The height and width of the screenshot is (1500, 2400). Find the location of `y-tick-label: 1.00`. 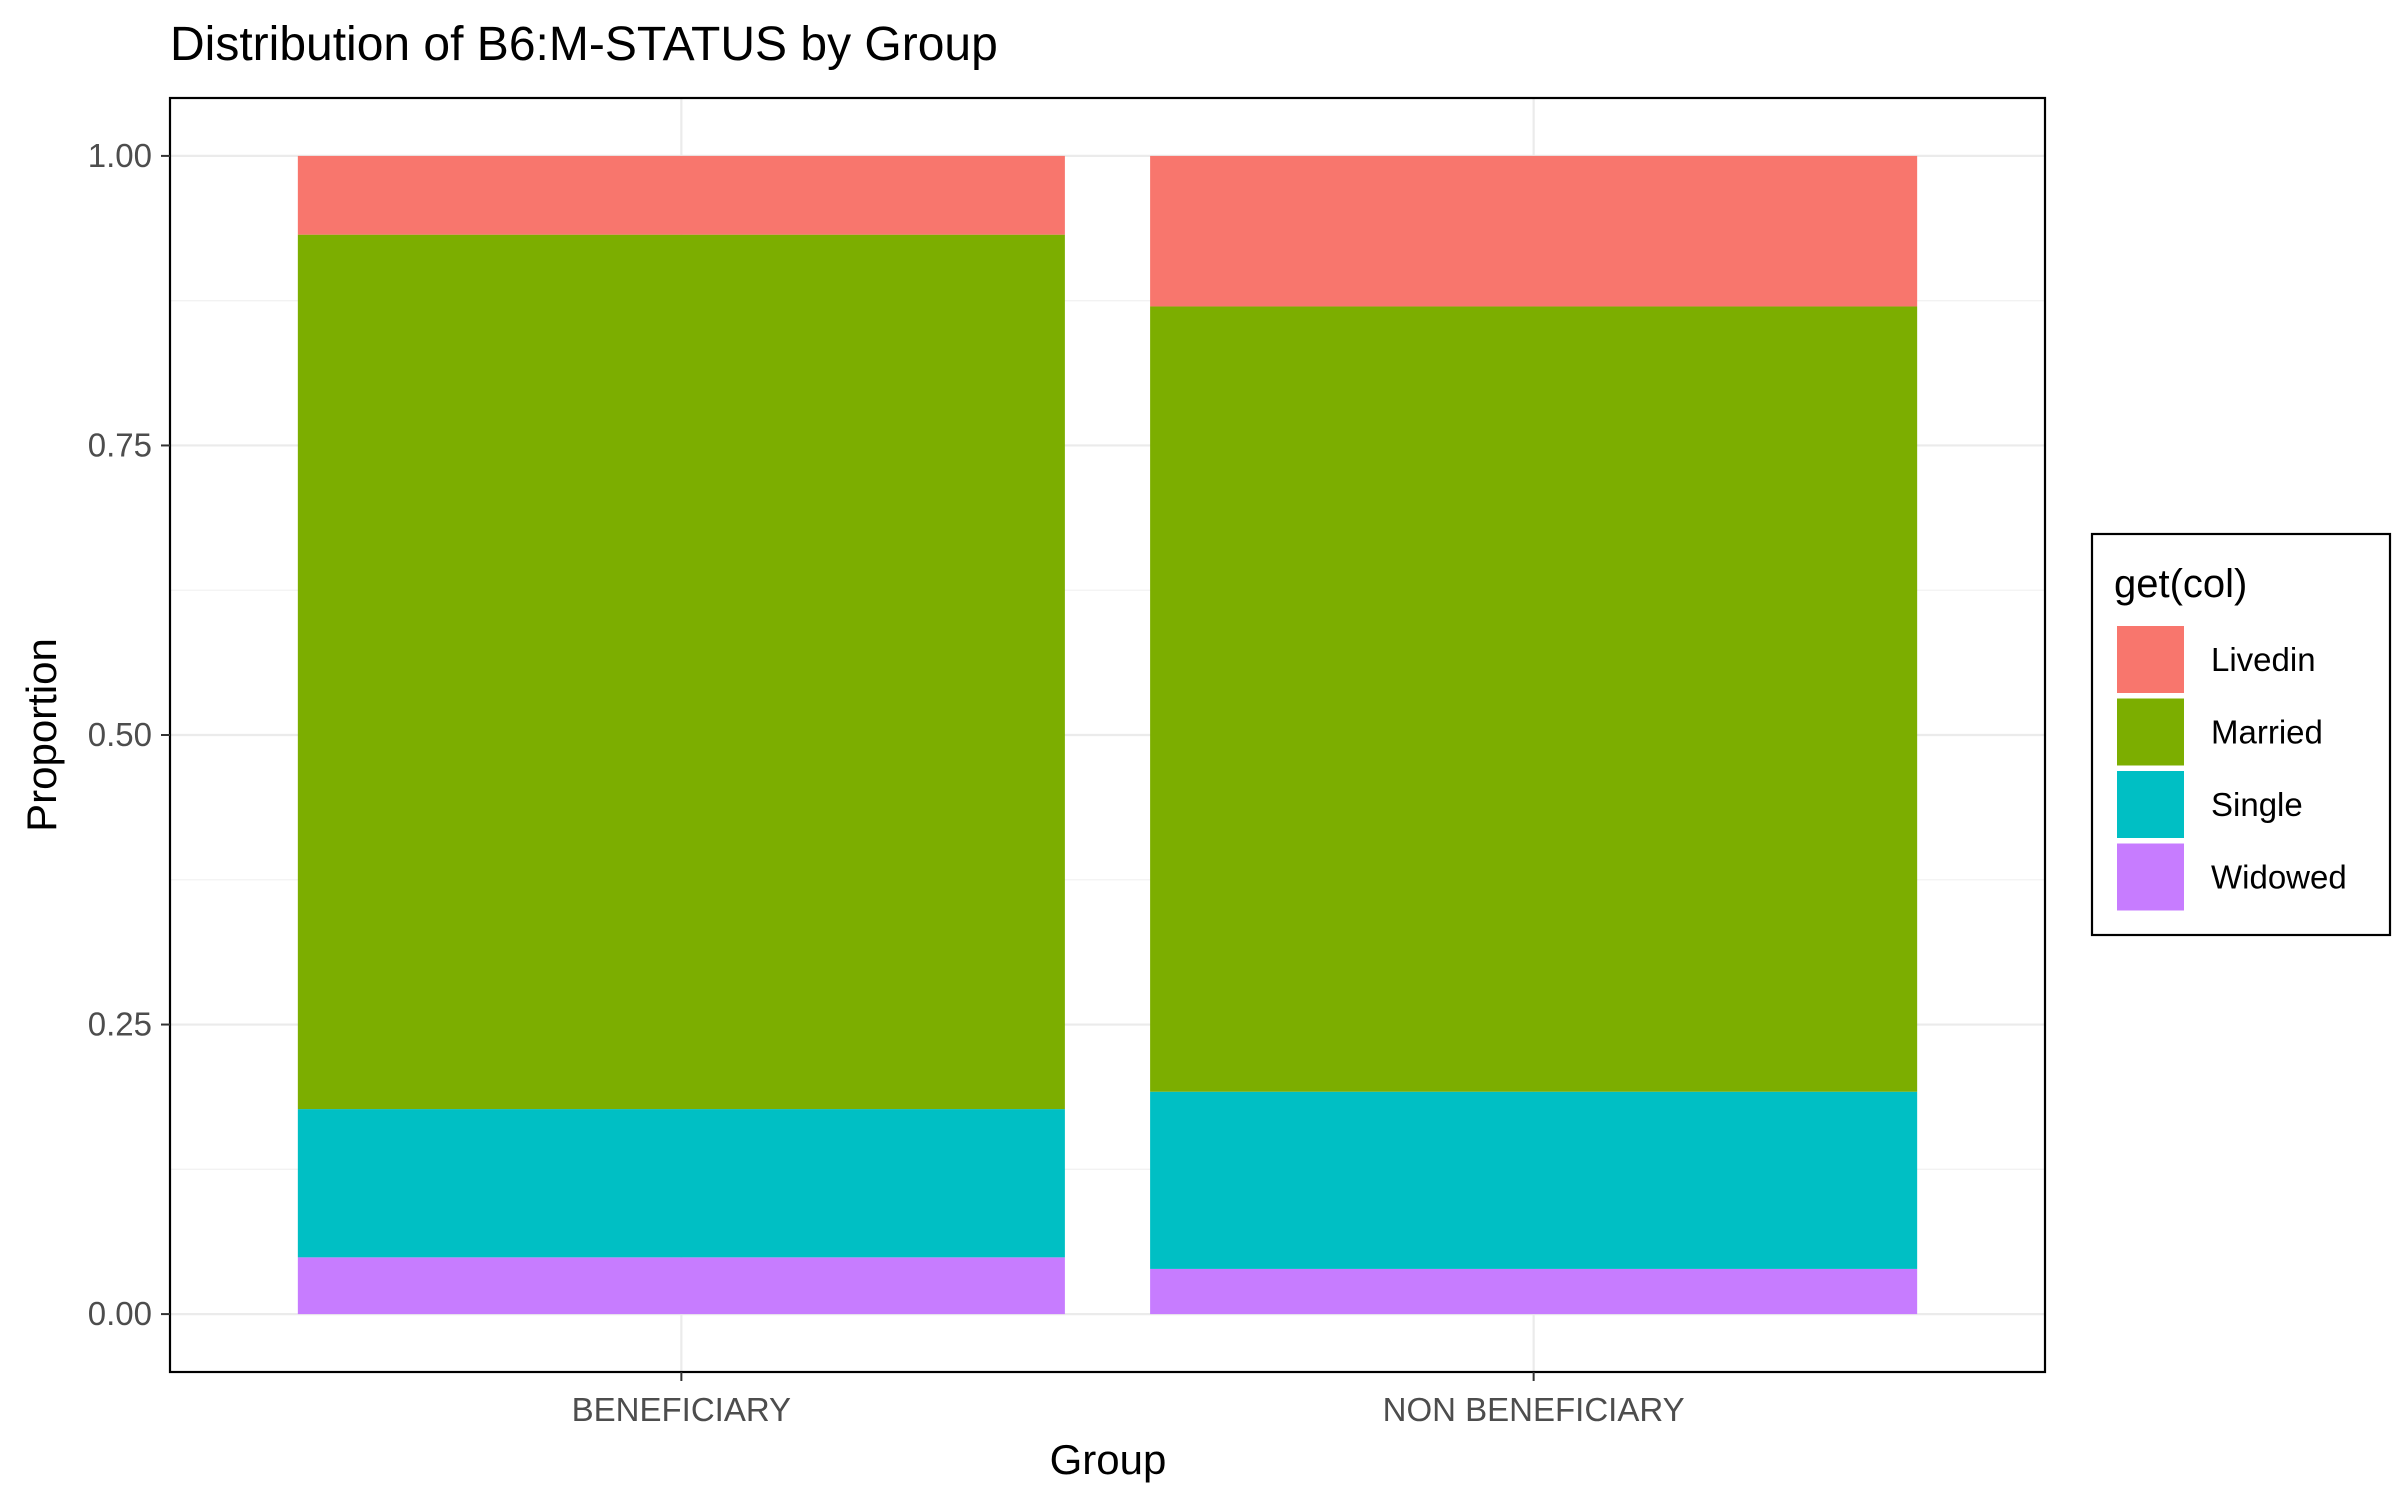

y-tick-label: 1.00 is located at coordinates (120, 155).